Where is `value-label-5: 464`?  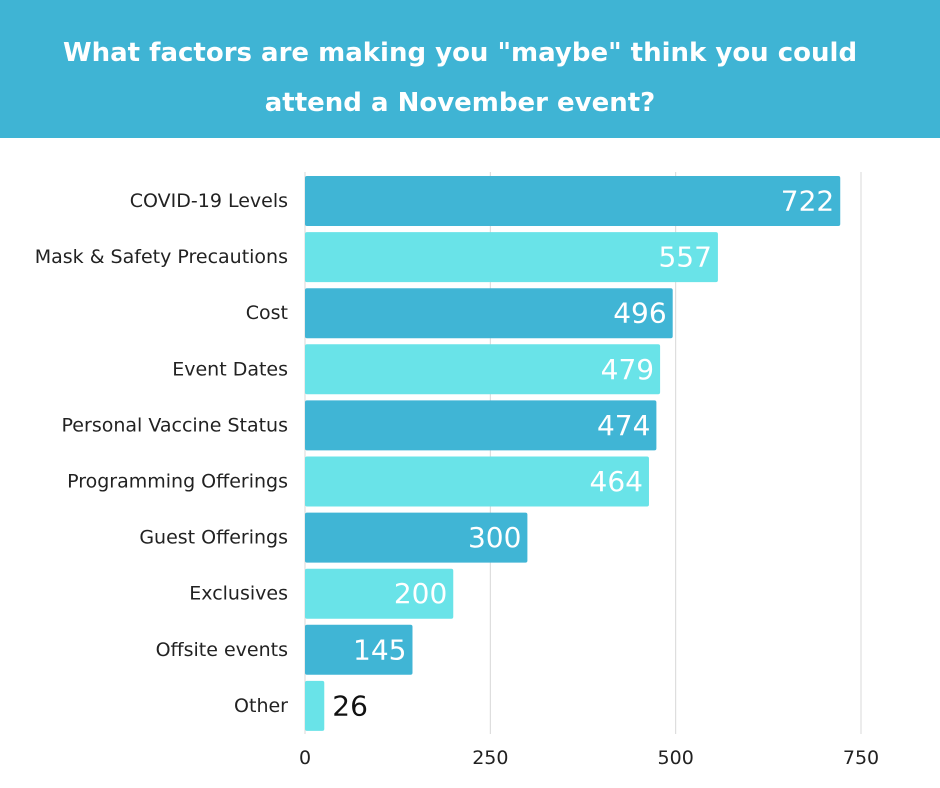 value-label-5: 464 is located at coordinates (616, 481).